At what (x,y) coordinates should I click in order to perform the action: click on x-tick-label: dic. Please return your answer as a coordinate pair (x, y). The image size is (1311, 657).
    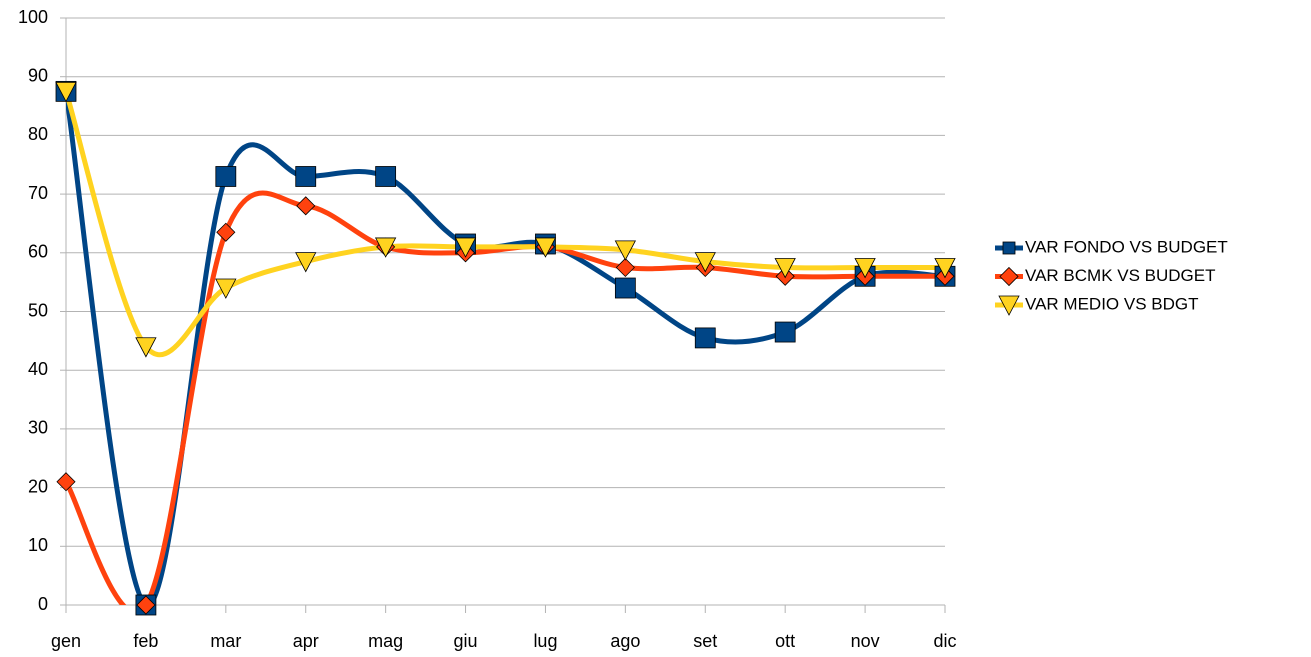
    Looking at the image, I should click on (944, 641).